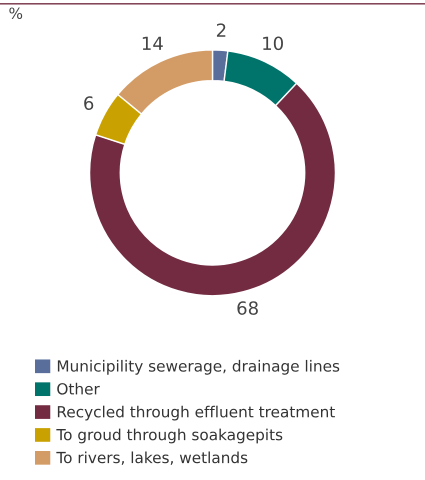 This screenshot has width=425, height=480. I want to click on legend-label: To rivers, lakes, wetlands, so click(152, 458).